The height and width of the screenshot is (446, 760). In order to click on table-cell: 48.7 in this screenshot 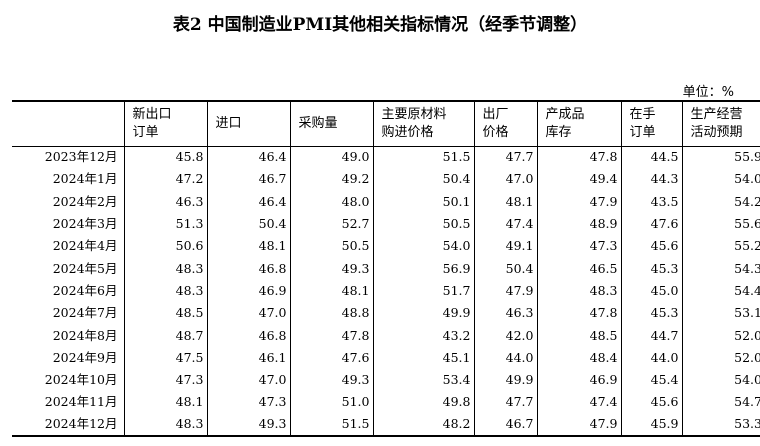, I will do `click(165, 335)`.